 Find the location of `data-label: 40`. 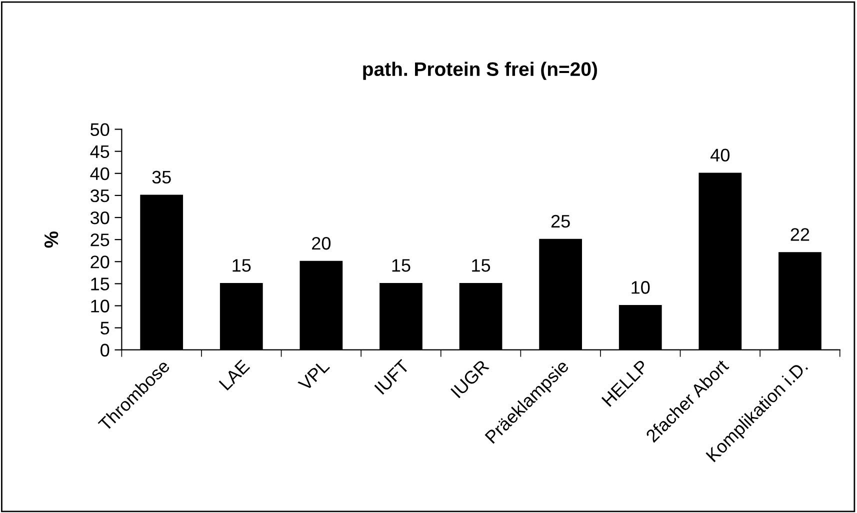

data-label: 40 is located at coordinates (720, 155).